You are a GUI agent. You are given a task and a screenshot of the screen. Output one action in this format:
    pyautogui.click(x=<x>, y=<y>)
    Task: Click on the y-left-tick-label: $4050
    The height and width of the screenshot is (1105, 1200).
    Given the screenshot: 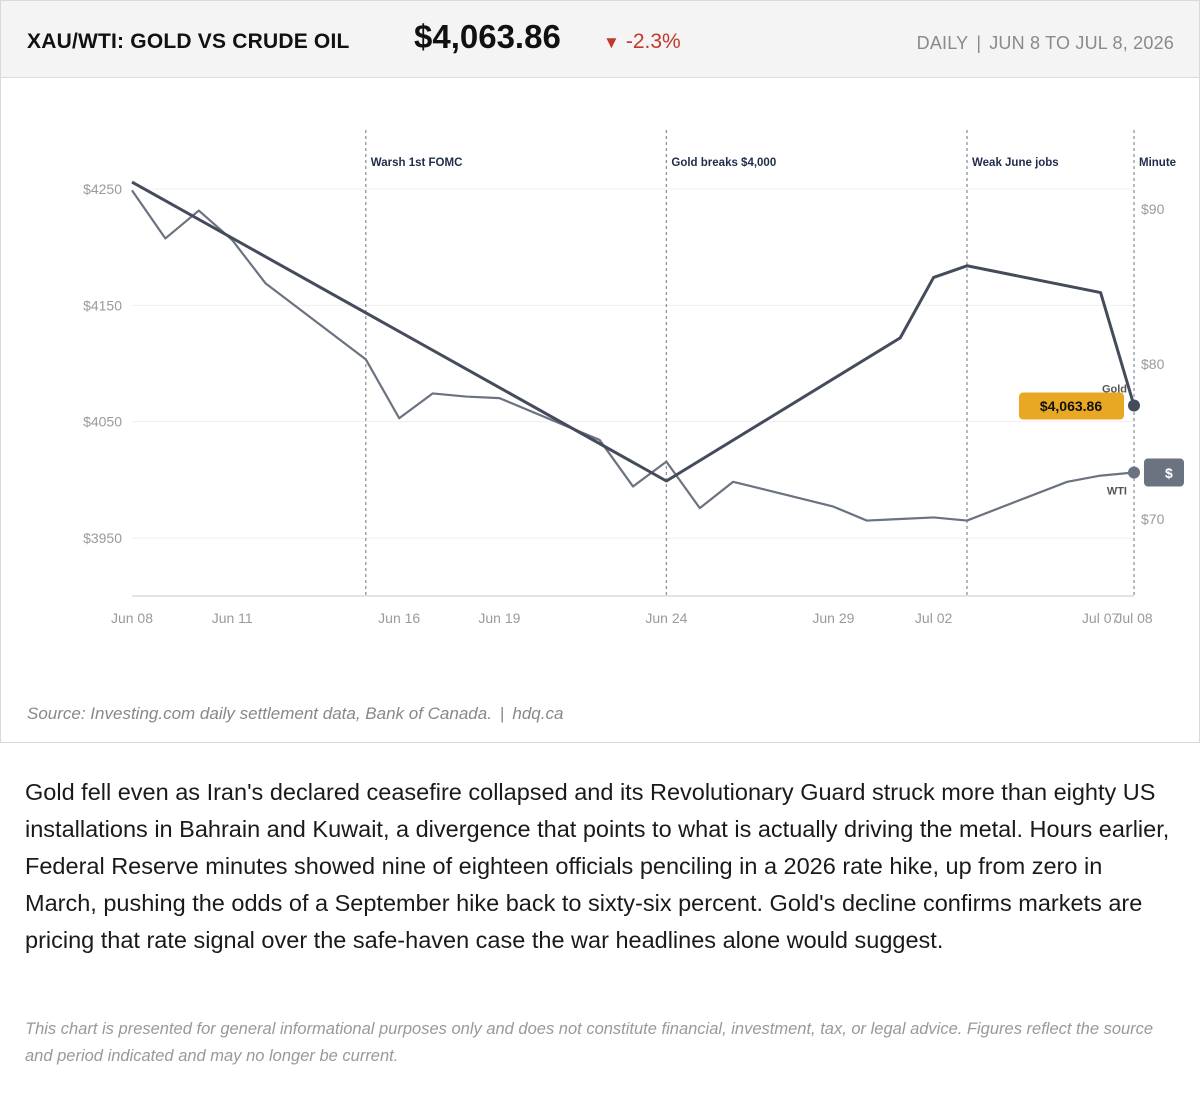 What is the action you would take?
    pyautogui.click(x=102, y=422)
    